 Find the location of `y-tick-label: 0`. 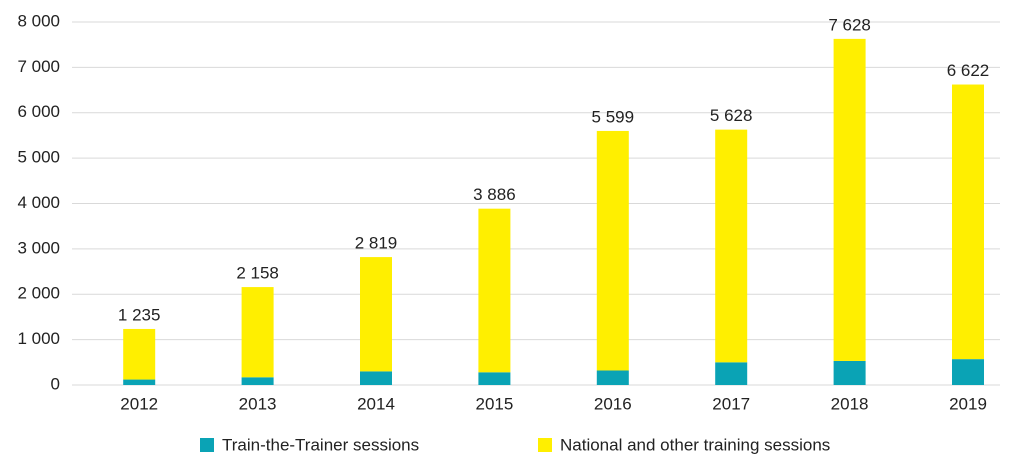

y-tick-label: 0 is located at coordinates (55, 383).